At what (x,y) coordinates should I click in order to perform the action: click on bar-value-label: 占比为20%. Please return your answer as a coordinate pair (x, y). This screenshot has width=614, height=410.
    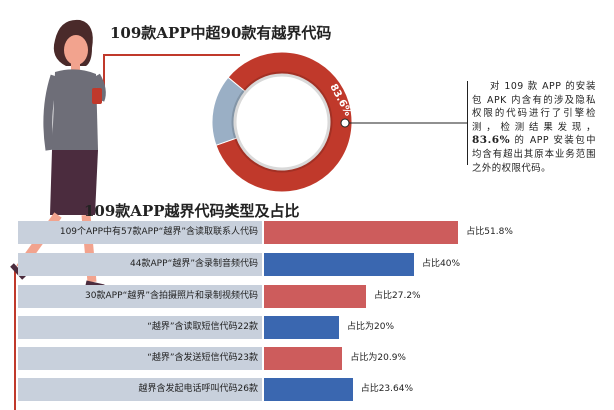
    Looking at the image, I should click on (371, 327).